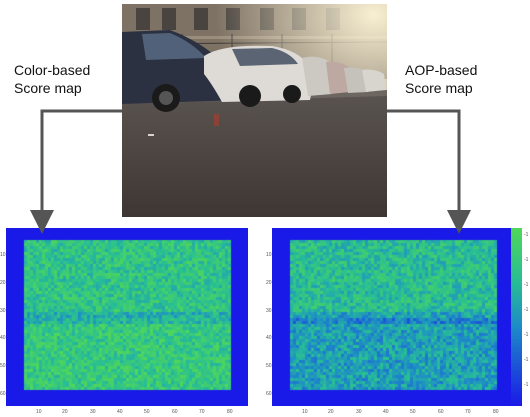 The image size is (530, 417). I want to click on aop-based-label-line1: AOP-based, so click(441, 70).